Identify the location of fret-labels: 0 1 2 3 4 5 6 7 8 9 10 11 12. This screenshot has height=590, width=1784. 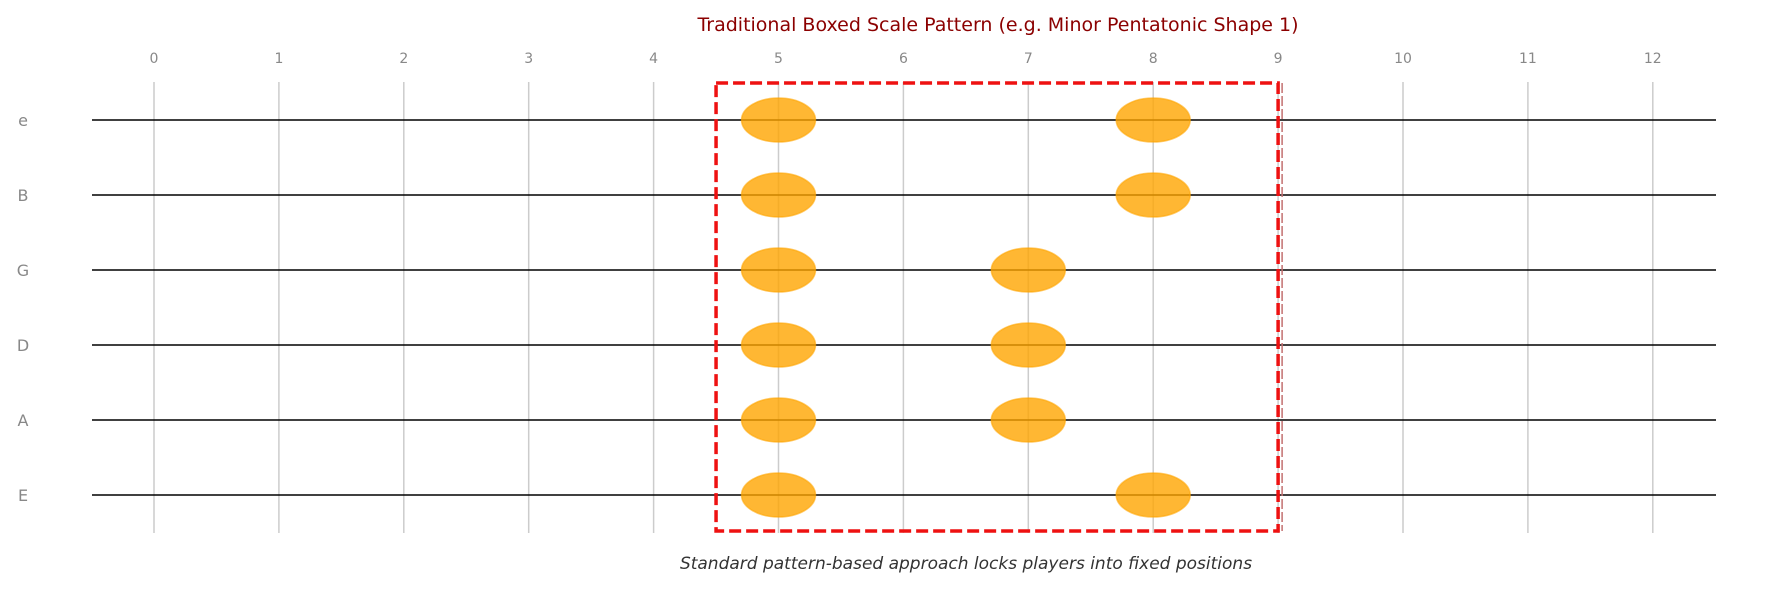
(906, 59).